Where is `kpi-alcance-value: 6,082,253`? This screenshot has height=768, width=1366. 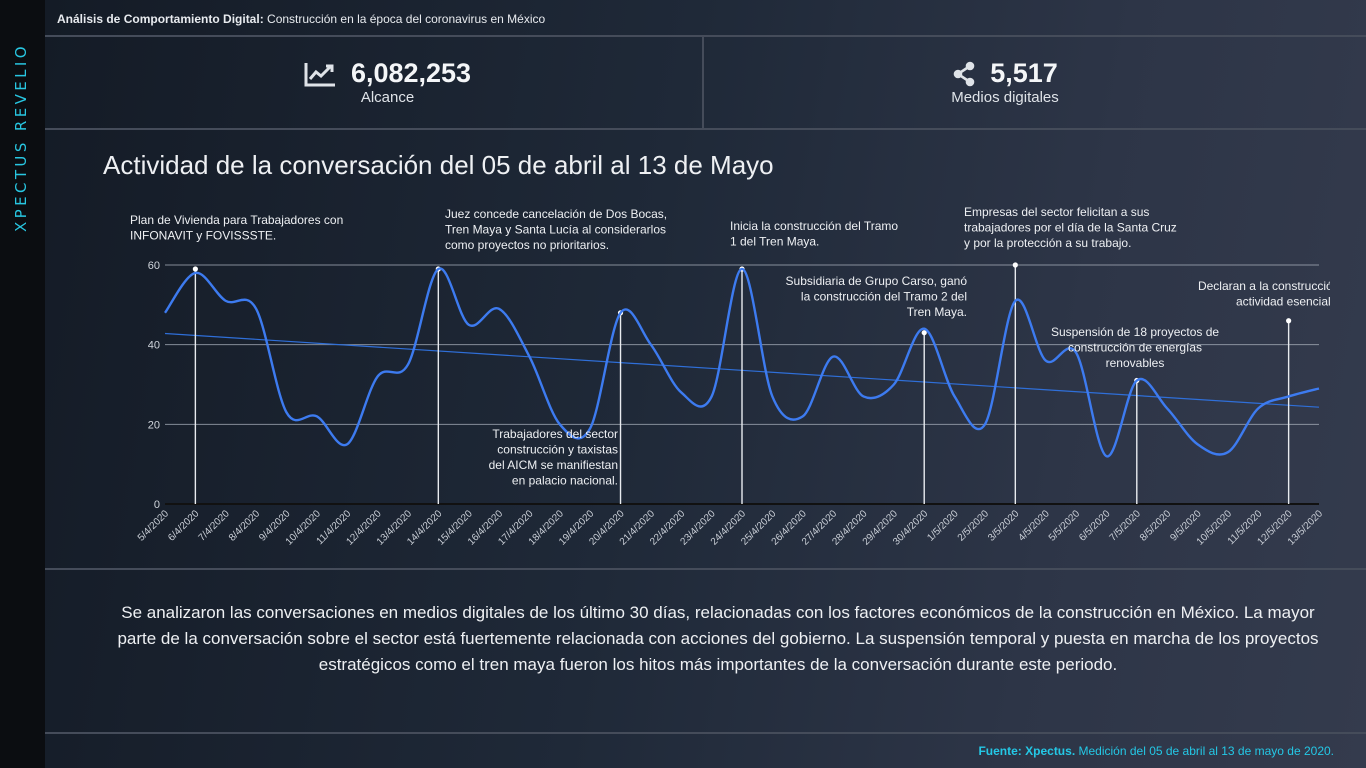
kpi-alcance-value: 6,082,253 is located at coordinates (411, 73).